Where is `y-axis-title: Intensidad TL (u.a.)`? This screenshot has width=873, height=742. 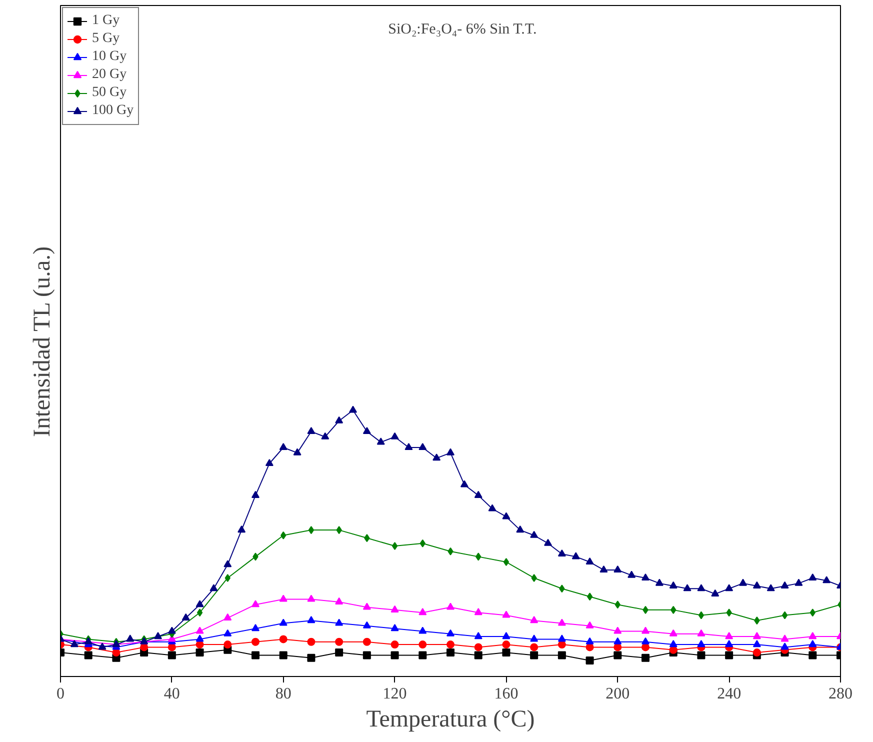 y-axis-title: Intensidad TL (u.a.) is located at coordinates (43, 341).